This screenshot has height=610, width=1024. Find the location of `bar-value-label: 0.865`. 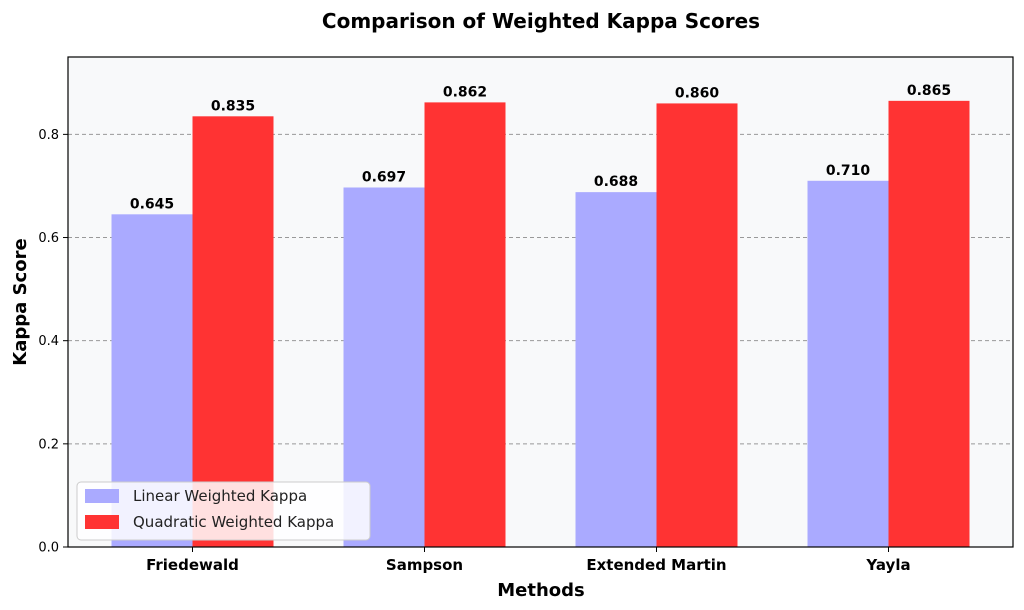

bar-value-label: 0.865 is located at coordinates (929, 91).